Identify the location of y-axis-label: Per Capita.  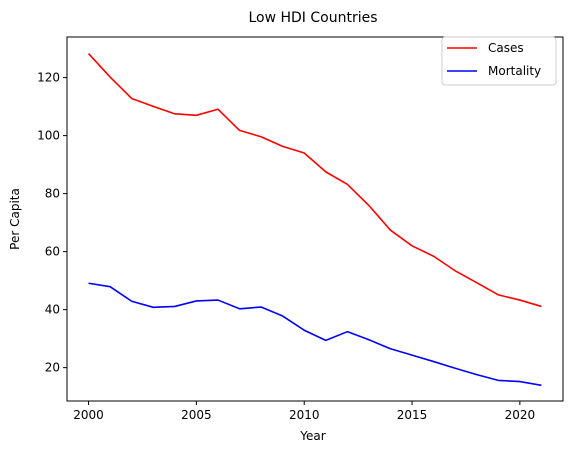
(15, 219).